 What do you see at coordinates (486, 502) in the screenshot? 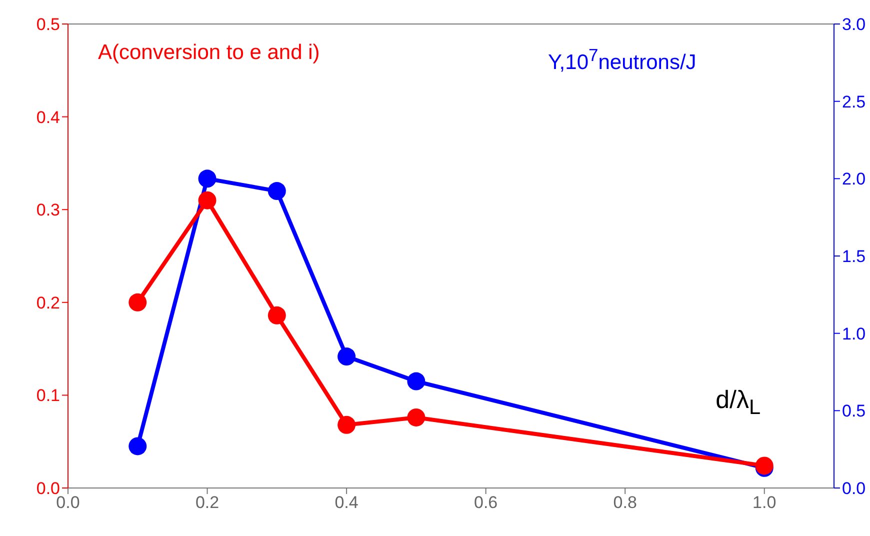
I see `x-tick-label: 0.6` at bounding box center [486, 502].